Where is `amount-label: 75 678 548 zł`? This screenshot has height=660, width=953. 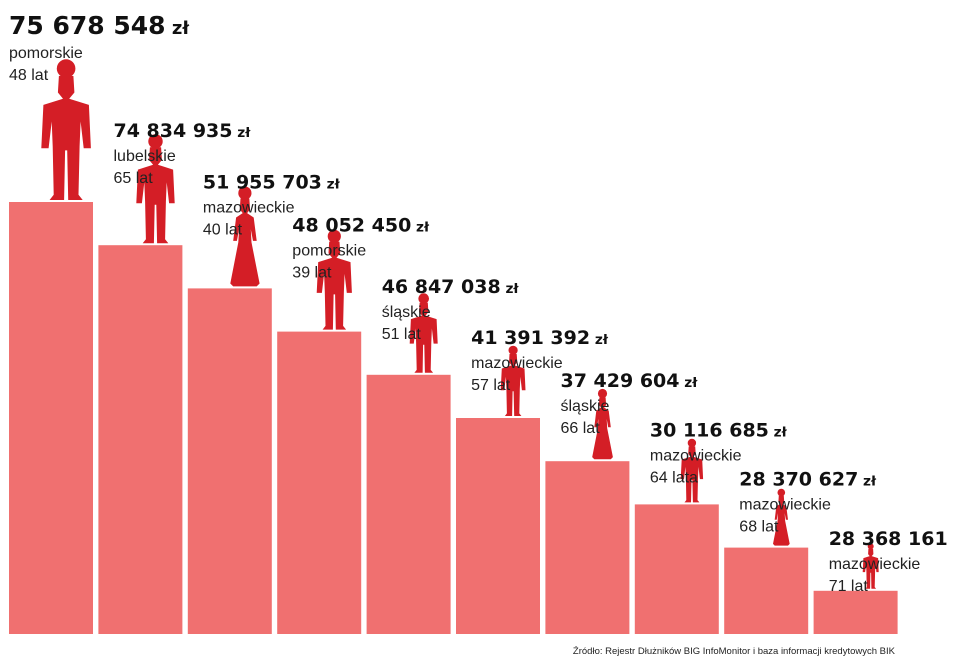
amount-label: 75 678 548 zł is located at coordinates (99, 25).